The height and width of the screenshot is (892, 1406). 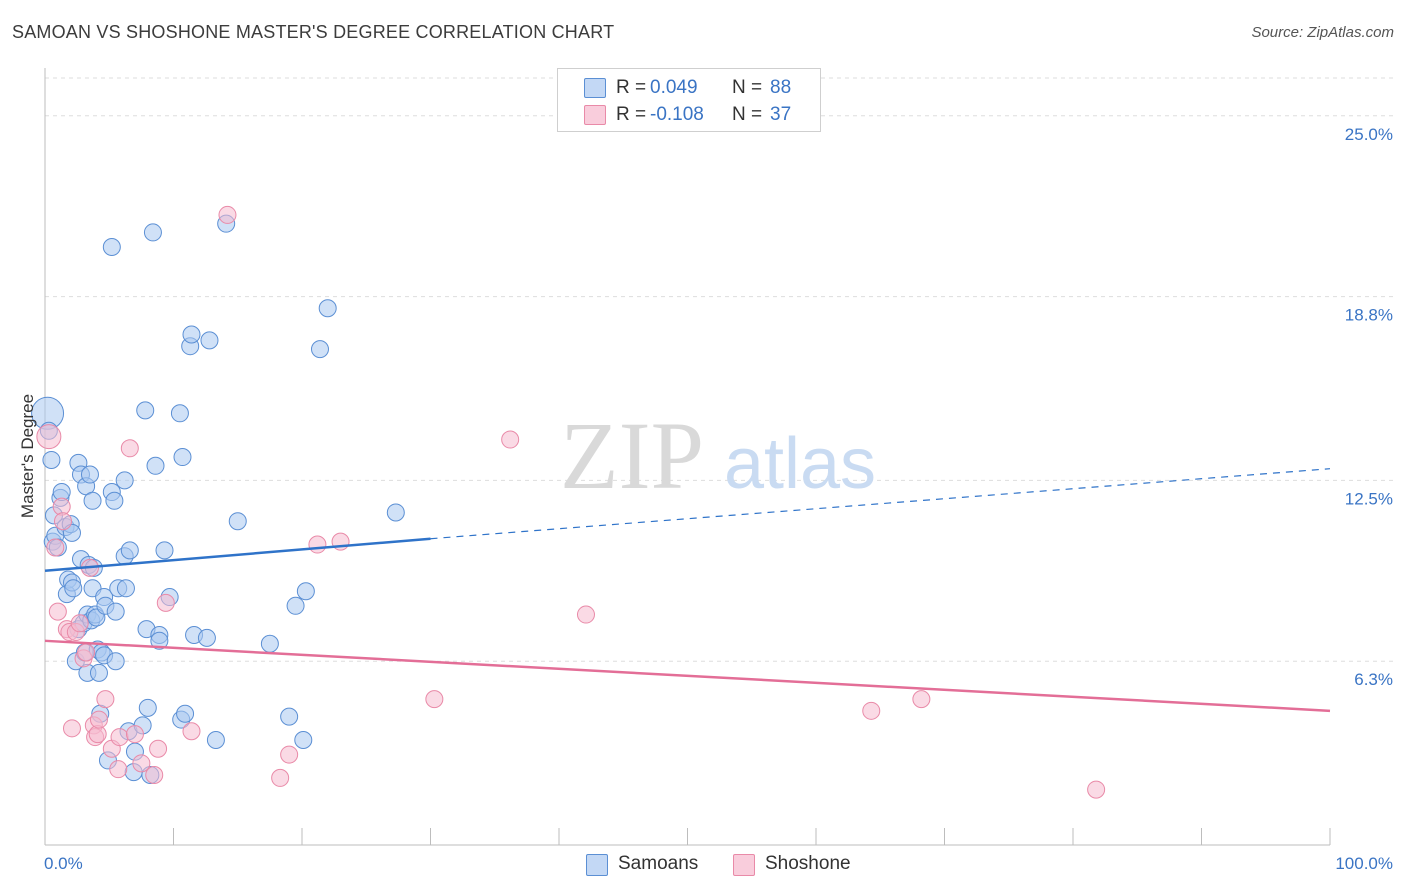 What do you see at coordinates (781, 87) in the screenshot?
I see `legend-n-value: 88` at bounding box center [781, 87].